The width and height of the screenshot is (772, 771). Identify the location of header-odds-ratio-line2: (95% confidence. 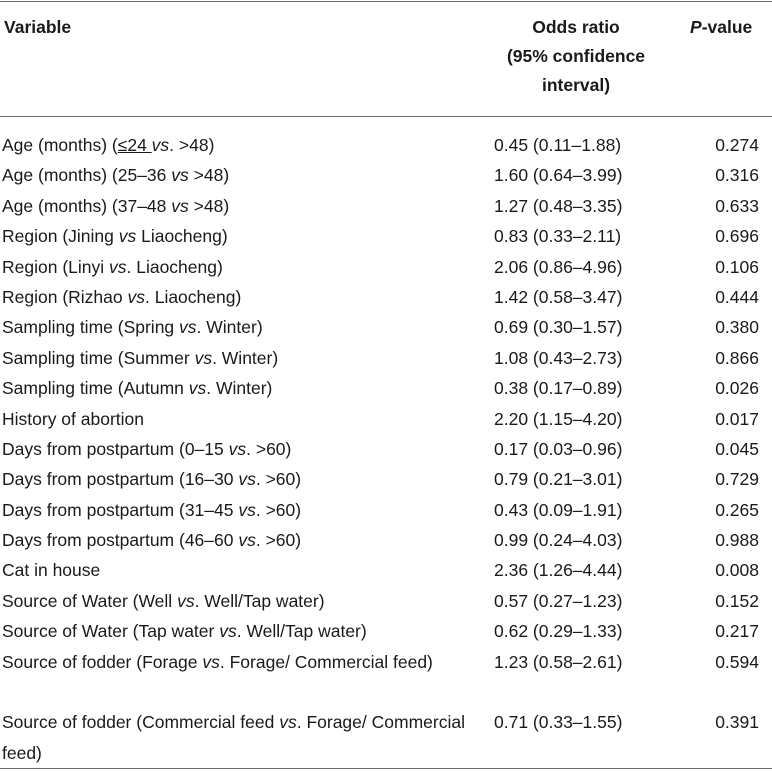
(576, 56).